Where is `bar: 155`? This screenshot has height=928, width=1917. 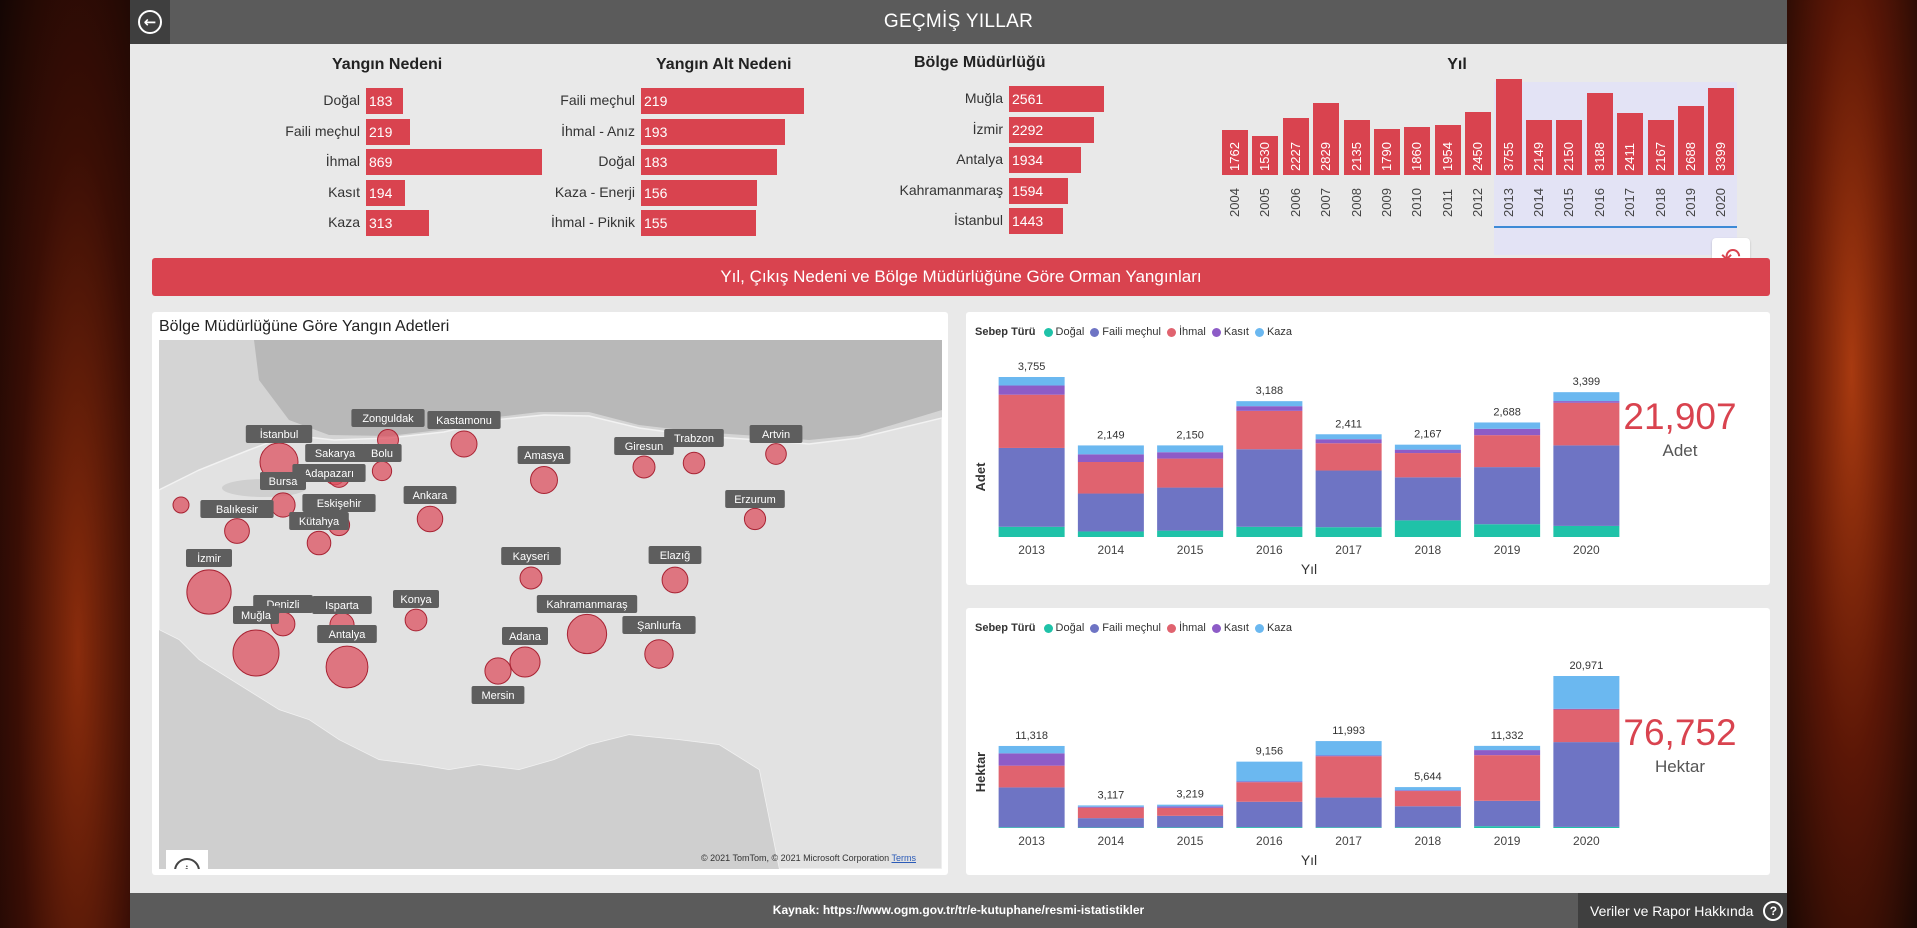 bar: 155 is located at coordinates (699, 223).